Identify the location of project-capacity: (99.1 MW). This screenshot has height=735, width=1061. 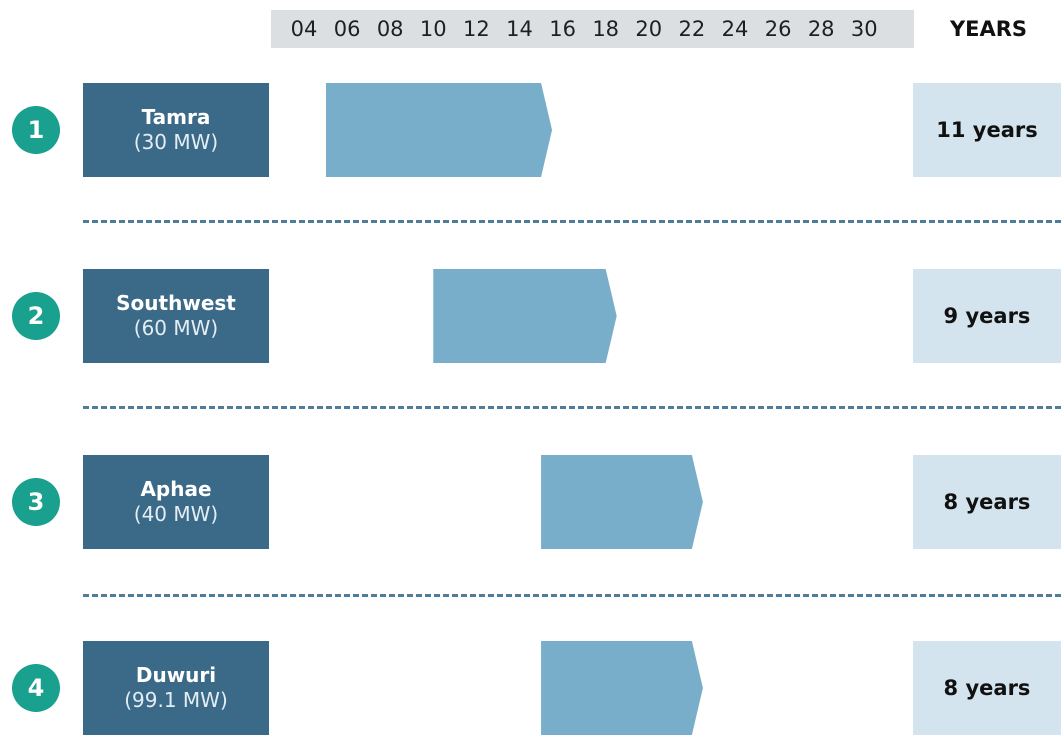
(176, 700).